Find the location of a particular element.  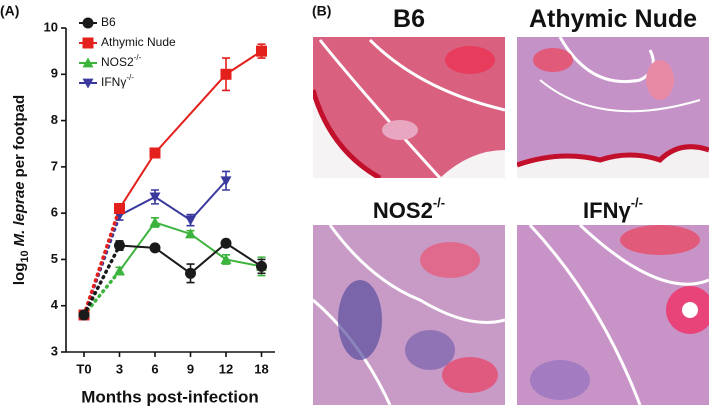

image-nos2 is located at coordinates (409, 315).